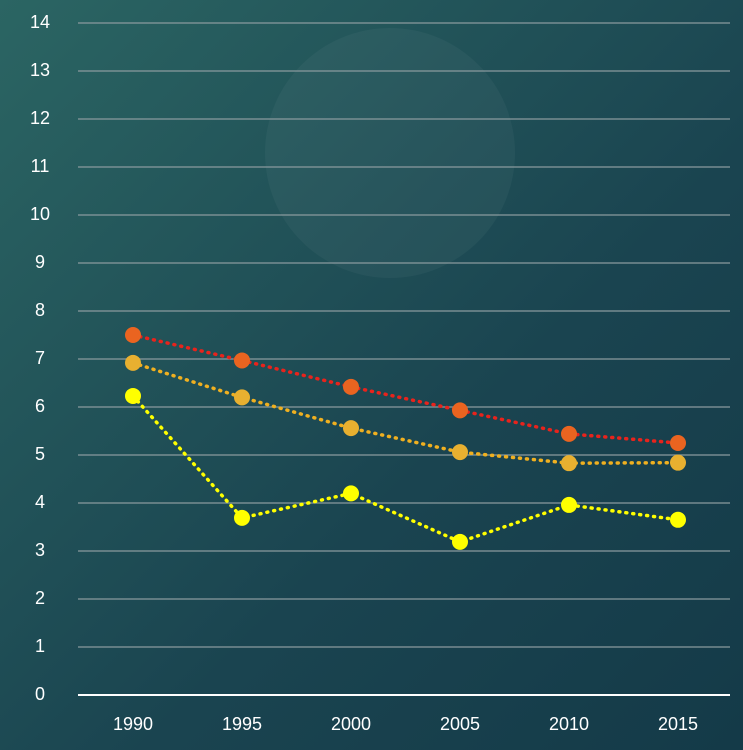  I want to click on y-tick-label: 12, so click(40, 118).